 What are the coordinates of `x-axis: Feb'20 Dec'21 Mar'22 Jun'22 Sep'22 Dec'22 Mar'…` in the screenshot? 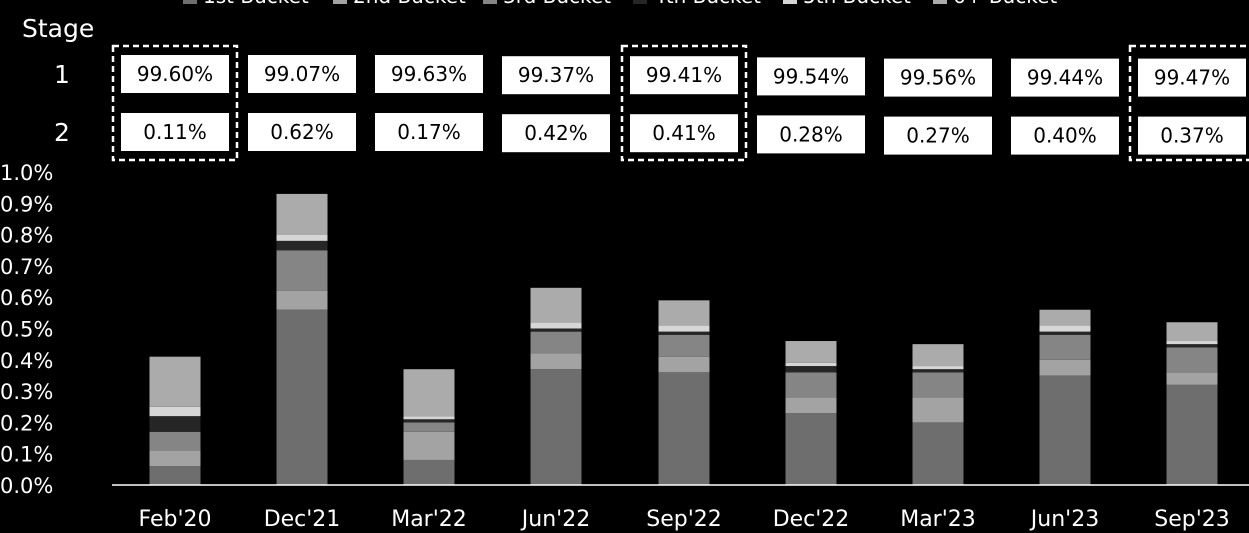 It's located at (684, 519).